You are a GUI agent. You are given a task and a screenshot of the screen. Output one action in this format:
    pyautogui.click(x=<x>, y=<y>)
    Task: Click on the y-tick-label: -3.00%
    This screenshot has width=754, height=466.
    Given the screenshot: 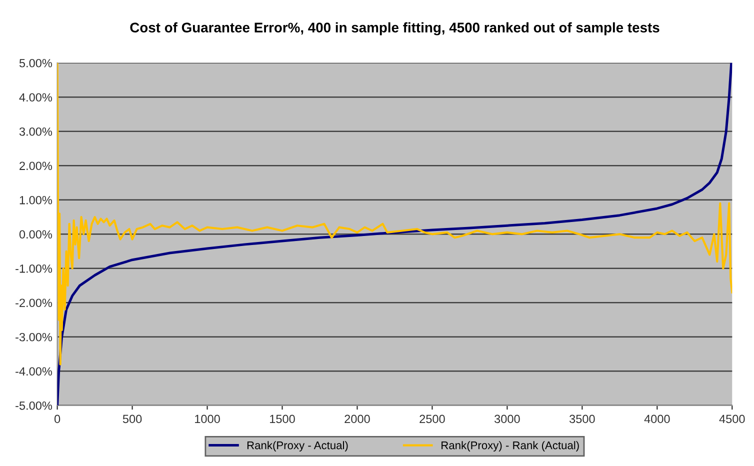 What is the action you would take?
    pyautogui.click(x=34, y=337)
    